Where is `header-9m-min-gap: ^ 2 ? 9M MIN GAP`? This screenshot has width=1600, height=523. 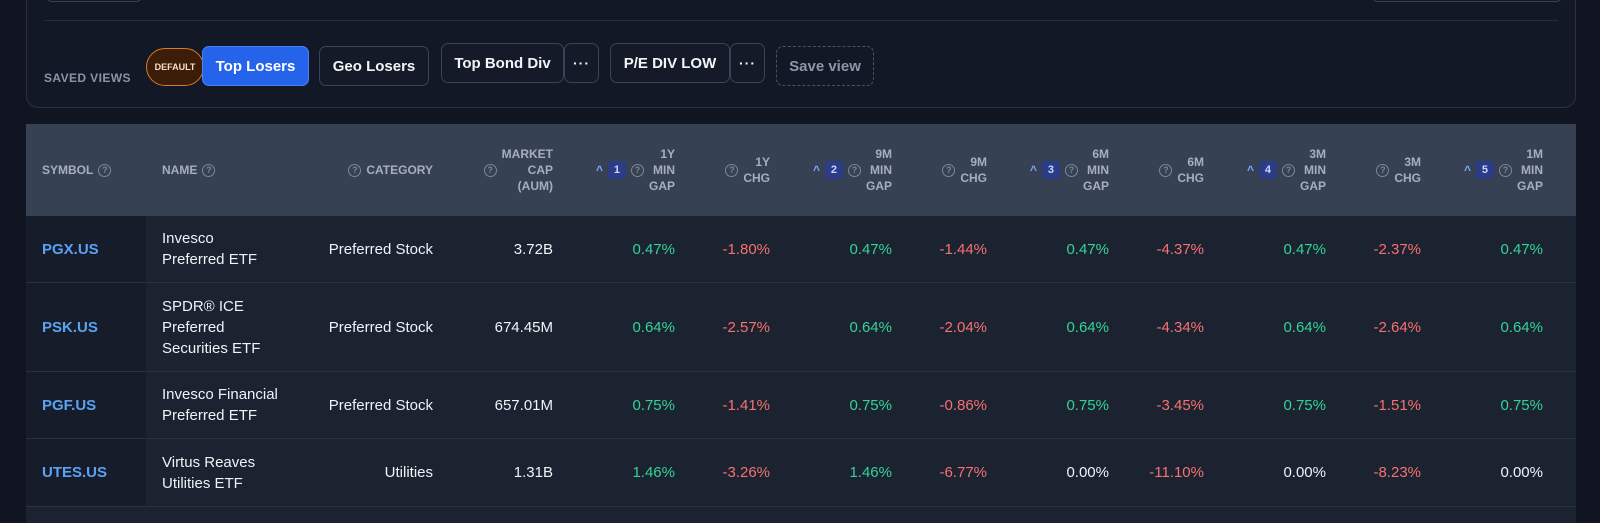
header-9m-min-gap: ^ 2 ? 9M MIN GAP is located at coordinates (852, 170).